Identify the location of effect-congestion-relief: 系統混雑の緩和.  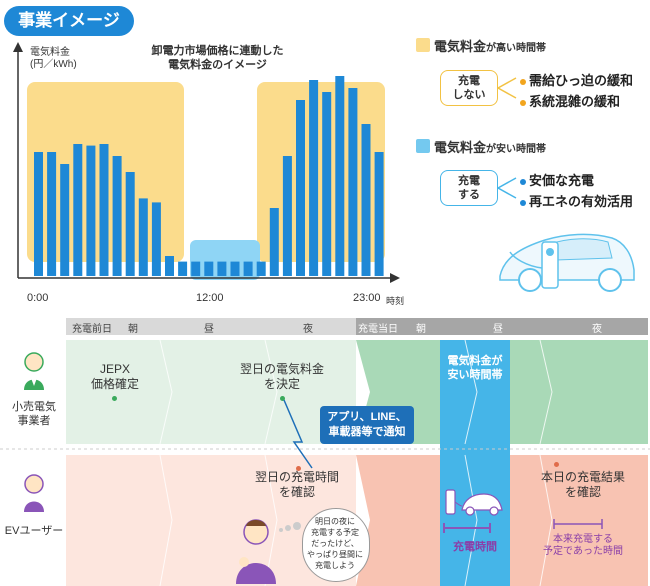
(570, 100).